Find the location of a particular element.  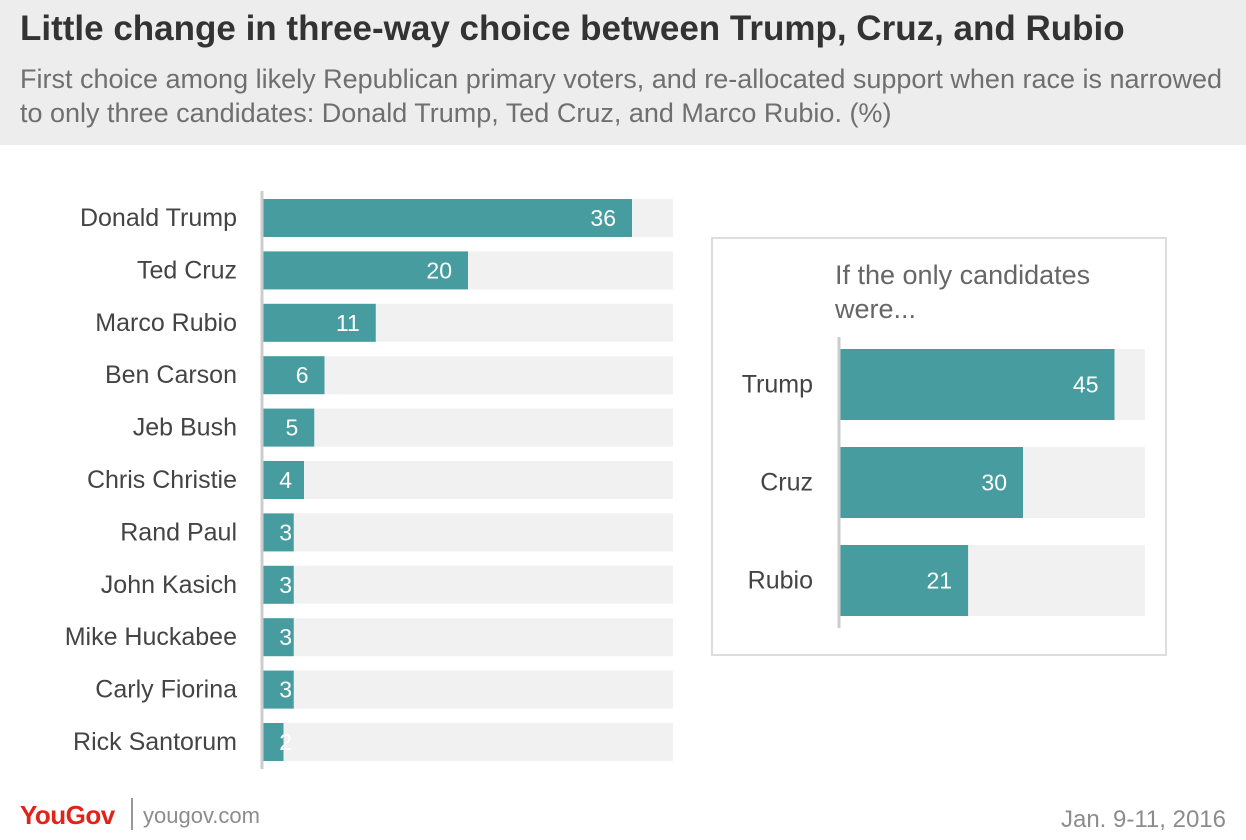

category-label: Donald Trump is located at coordinates (158, 218).